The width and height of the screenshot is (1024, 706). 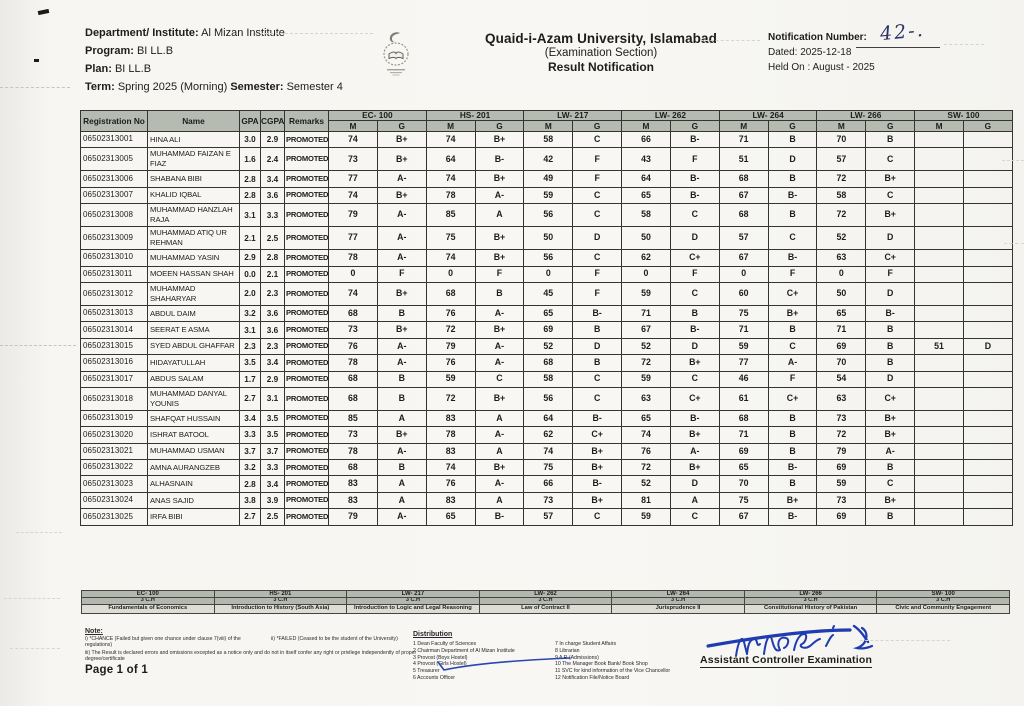 What do you see at coordinates (272, 215) in the screenshot?
I see `cgpa-cell: 3.3` at bounding box center [272, 215].